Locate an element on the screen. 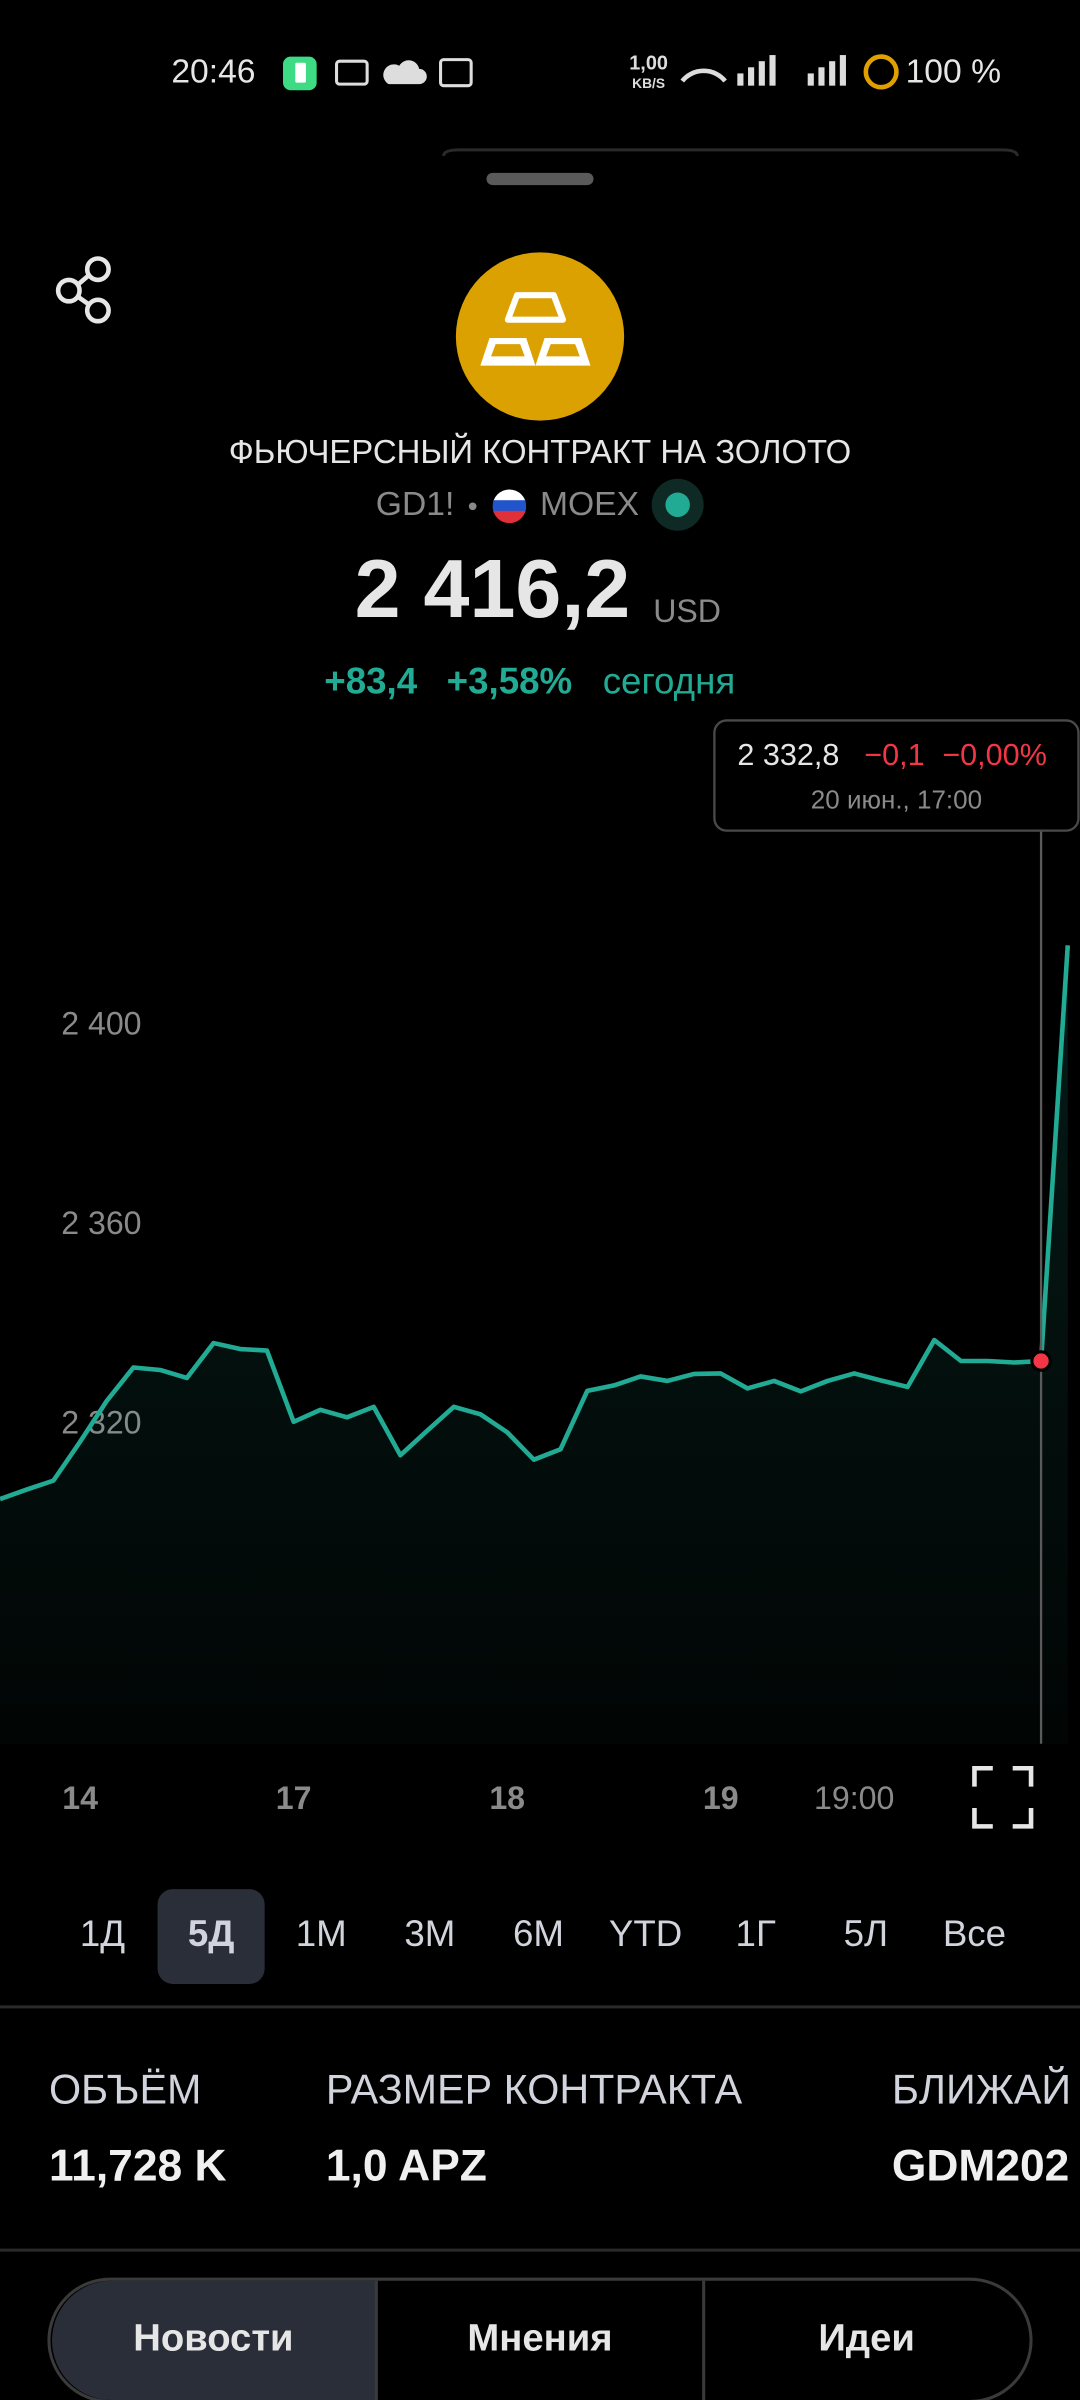  tooltip-price: 2 332,8 is located at coordinates (788, 755).